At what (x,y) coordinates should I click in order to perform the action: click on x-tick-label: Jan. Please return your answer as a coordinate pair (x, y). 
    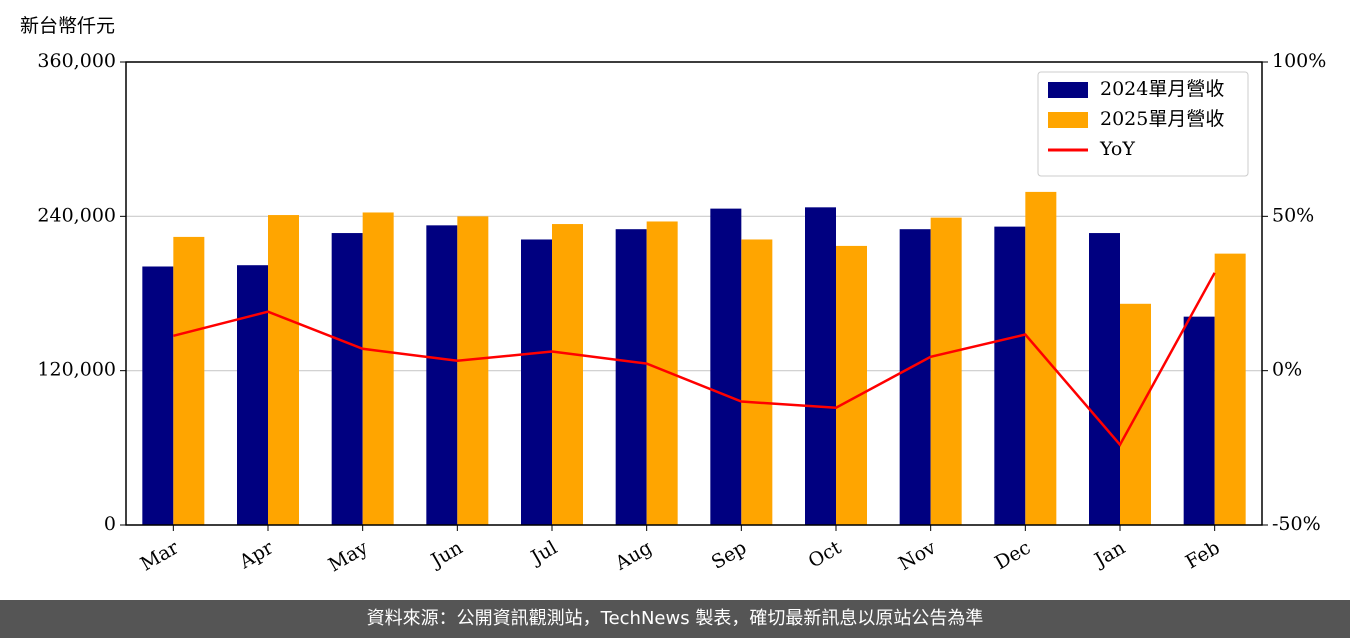
    Looking at the image, I should click on (1109, 555).